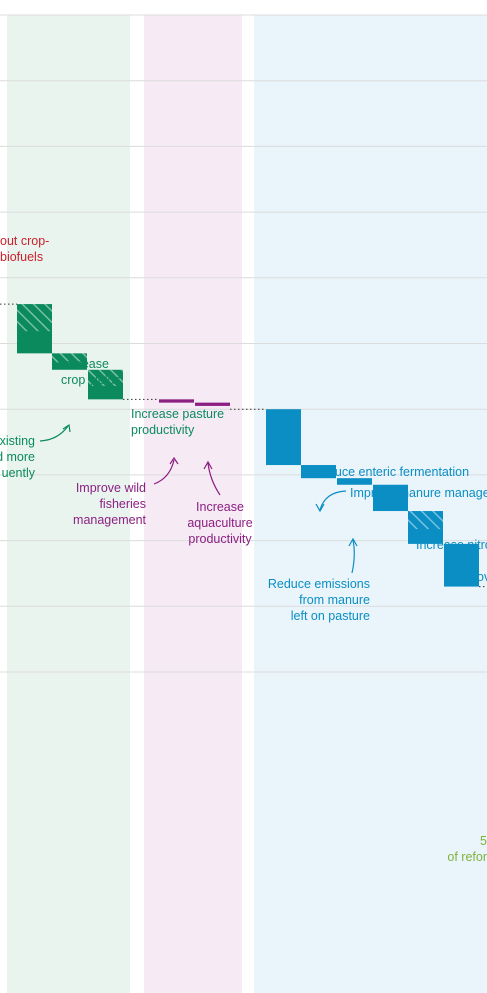 This screenshot has height=993, width=487. I want to click on leader-wild-fisheries, so click(164, 472).